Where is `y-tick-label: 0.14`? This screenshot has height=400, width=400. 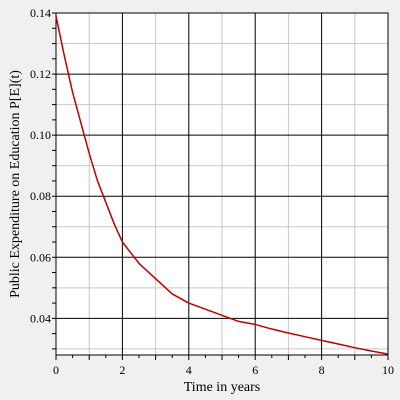 y-tick-label: 0.14 is located at coordinates (40, 13).